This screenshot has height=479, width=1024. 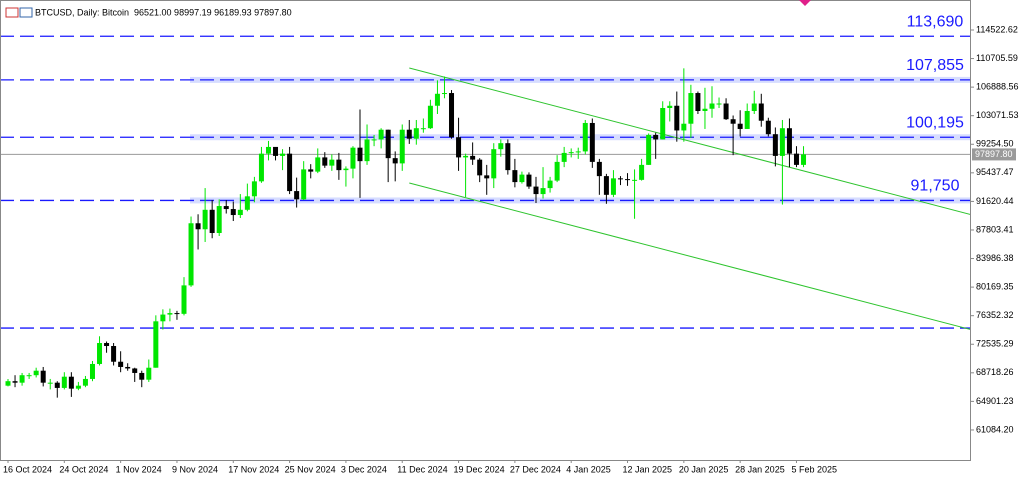 I want to click on level-label: 113,690, so click(x=935, y=21).